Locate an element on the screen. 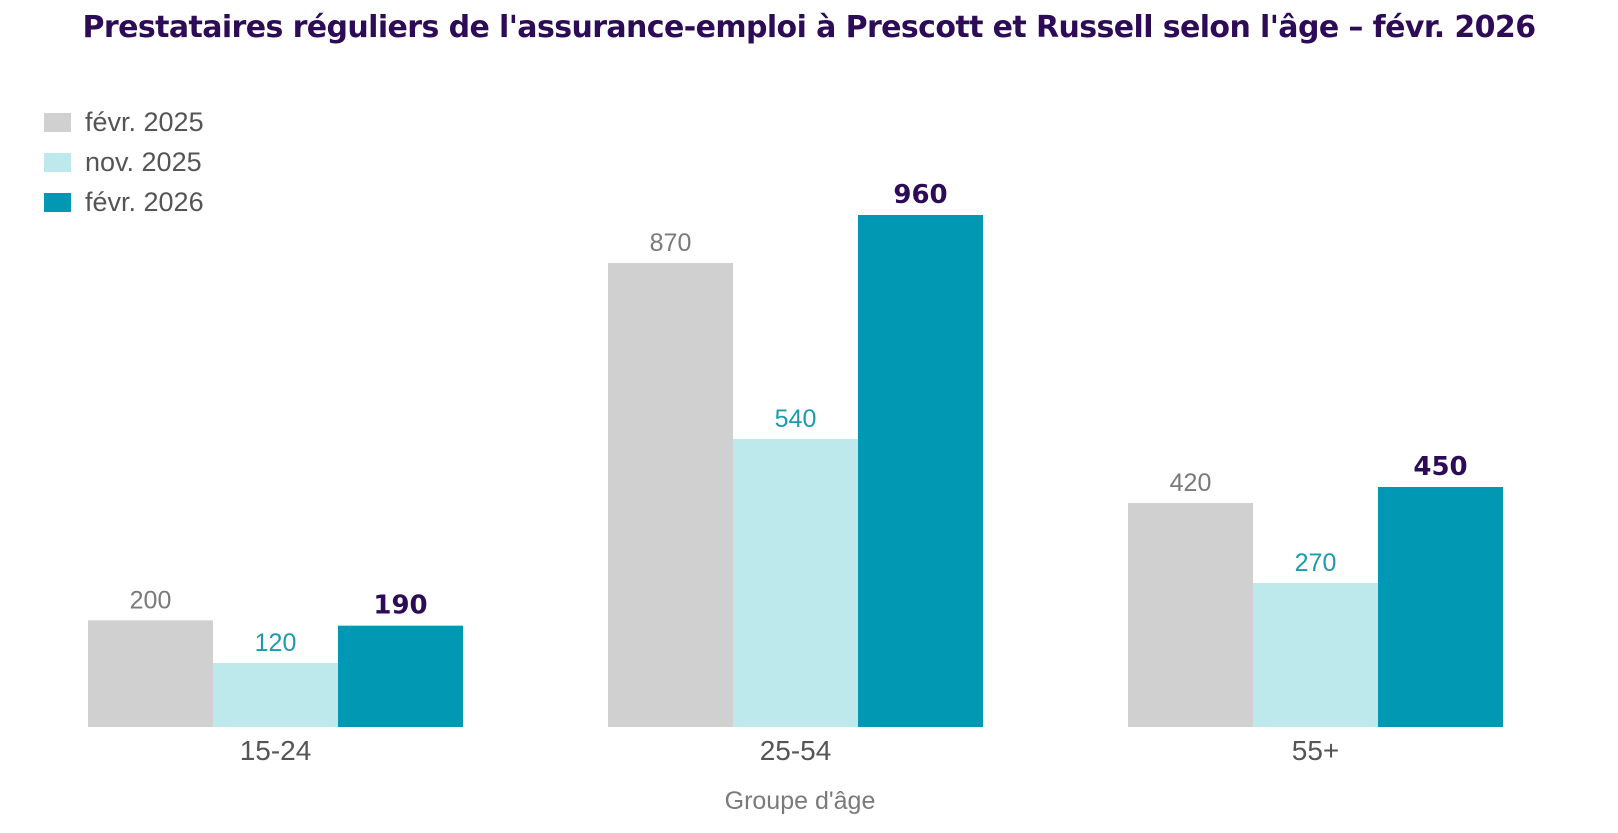 This screenshot has height=833, width=1618. data-label-15-24-nov-2025: 120 is located at coordinates (276, 643).